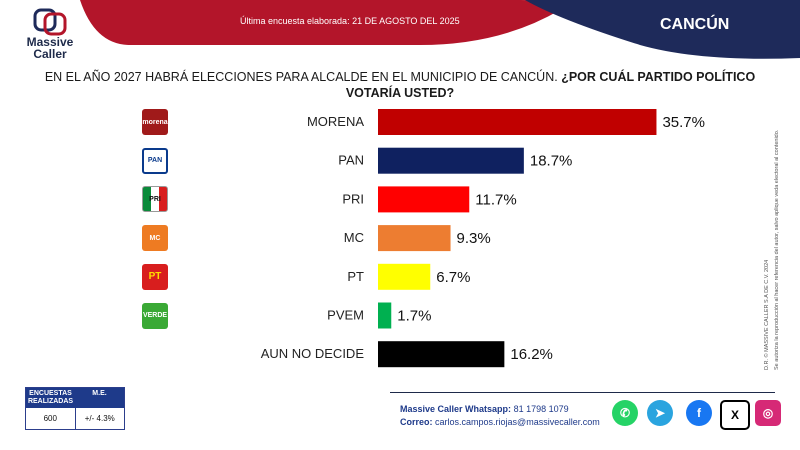 Image resolution: width=800 pixels, height=450 pixels. Describe the element at coordinates (335, 121) in the screenshot. I see `category-label: MORENA` at that location.